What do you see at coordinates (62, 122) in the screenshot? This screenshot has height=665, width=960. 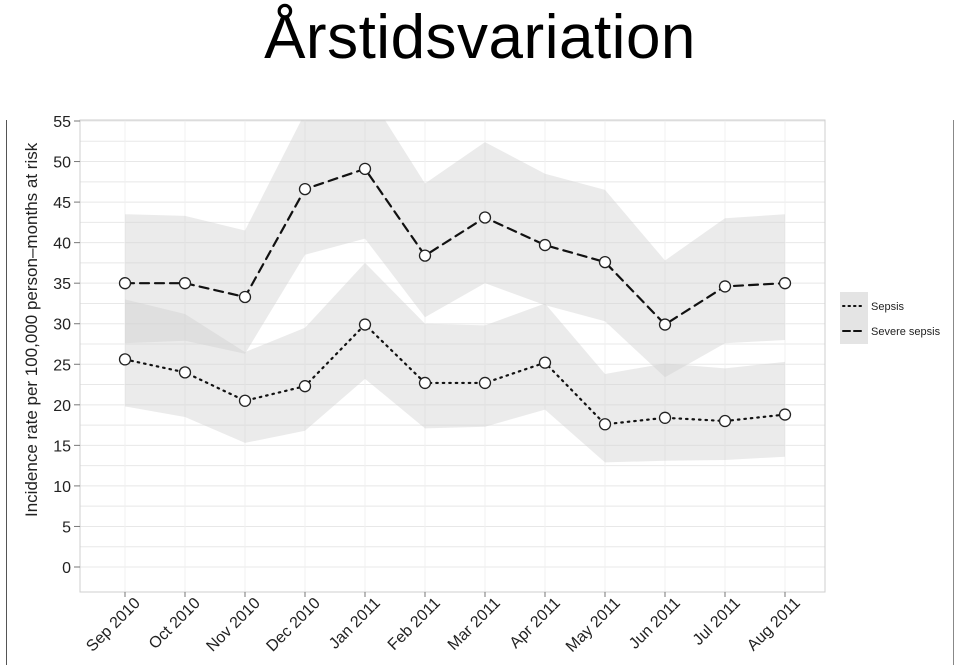 I see `y-tick-label: 55` at bounding box center [62, 122].